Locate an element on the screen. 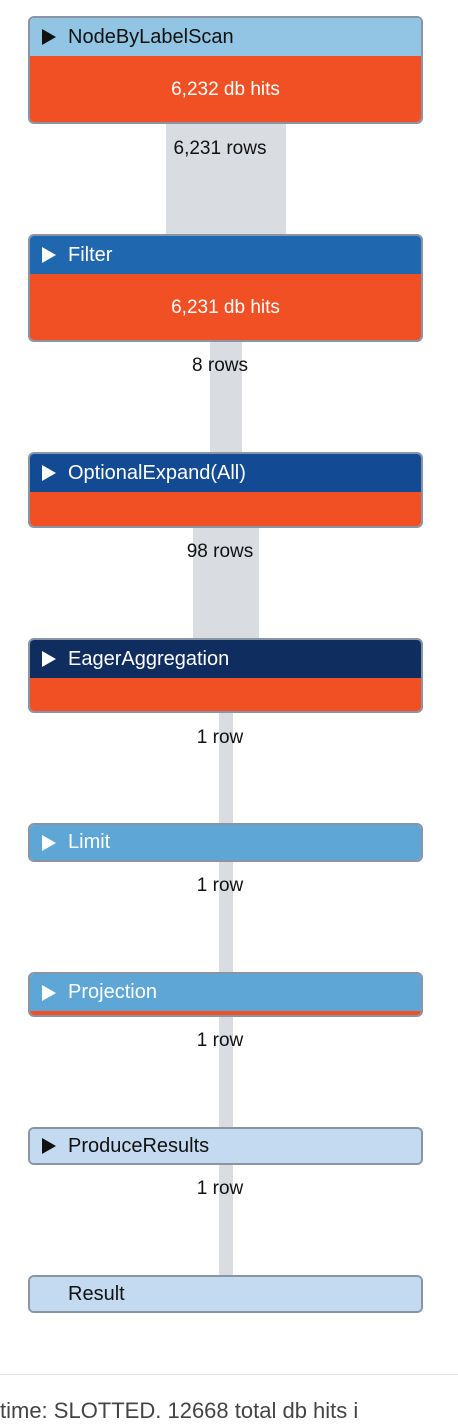 The image size is (458, 1428). operator-name: OptionalExpand(All) is located at coordinates (157, 472).